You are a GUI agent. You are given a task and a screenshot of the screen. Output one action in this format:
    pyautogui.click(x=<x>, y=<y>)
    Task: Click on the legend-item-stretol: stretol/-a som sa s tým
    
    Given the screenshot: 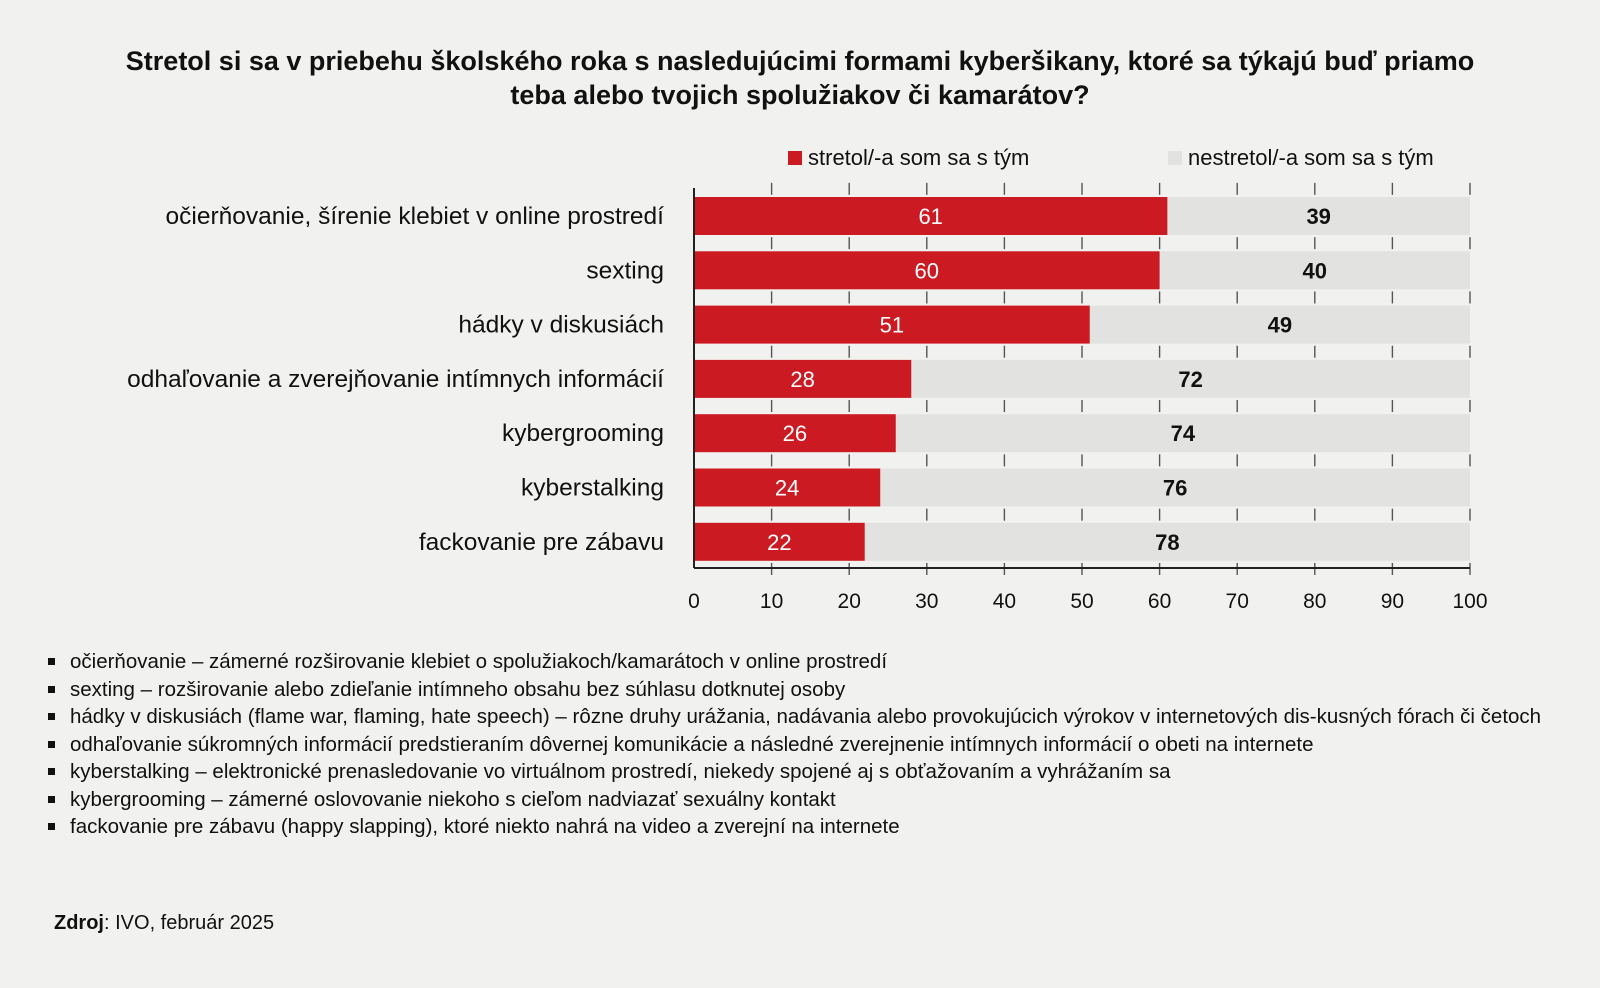 What is the action you would take?
    pyautogui.click(x=908, y=158)
    